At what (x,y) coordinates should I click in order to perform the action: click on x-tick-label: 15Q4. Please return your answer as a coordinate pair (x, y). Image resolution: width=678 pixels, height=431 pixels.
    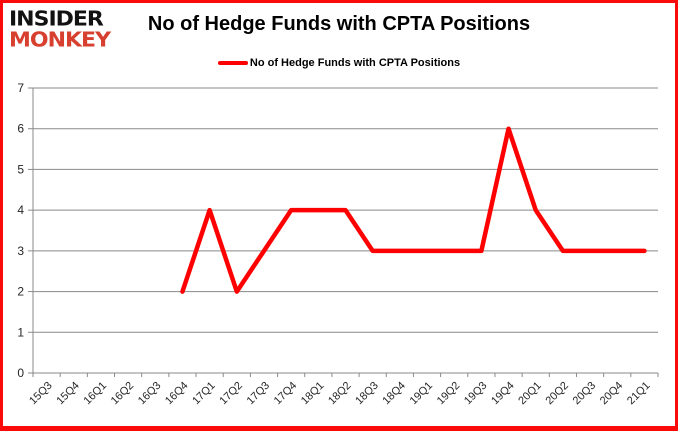
    Looking at the image, I should click on (68, 394).